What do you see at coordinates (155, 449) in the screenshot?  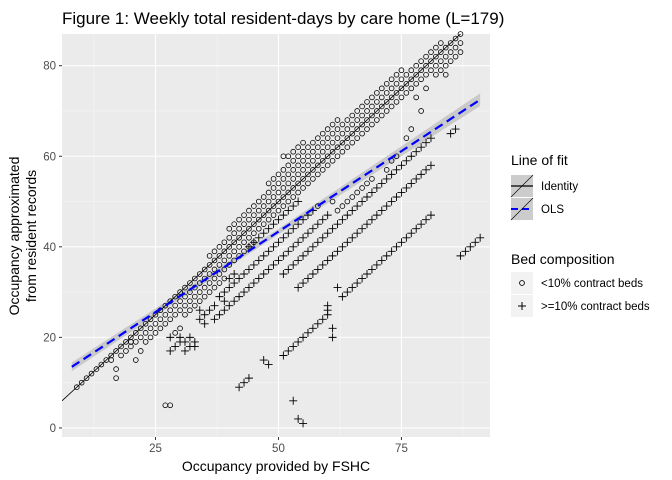 I see `x-tick-label: 25` at bounding box center [155, 449].